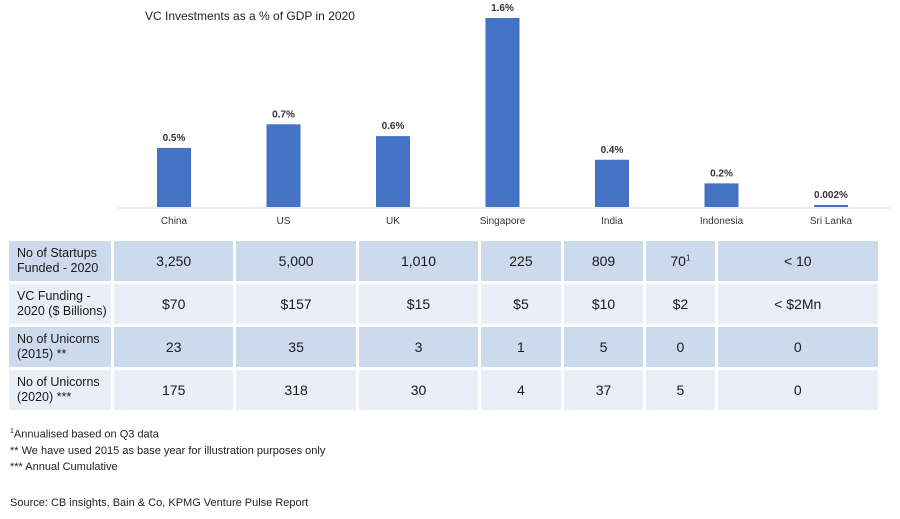 The height and width of the screenshot is (519, 900). What do you see at coordinates (174, 177) in the screenshot?
I see `bar-china` at bounding box center [174, 177].